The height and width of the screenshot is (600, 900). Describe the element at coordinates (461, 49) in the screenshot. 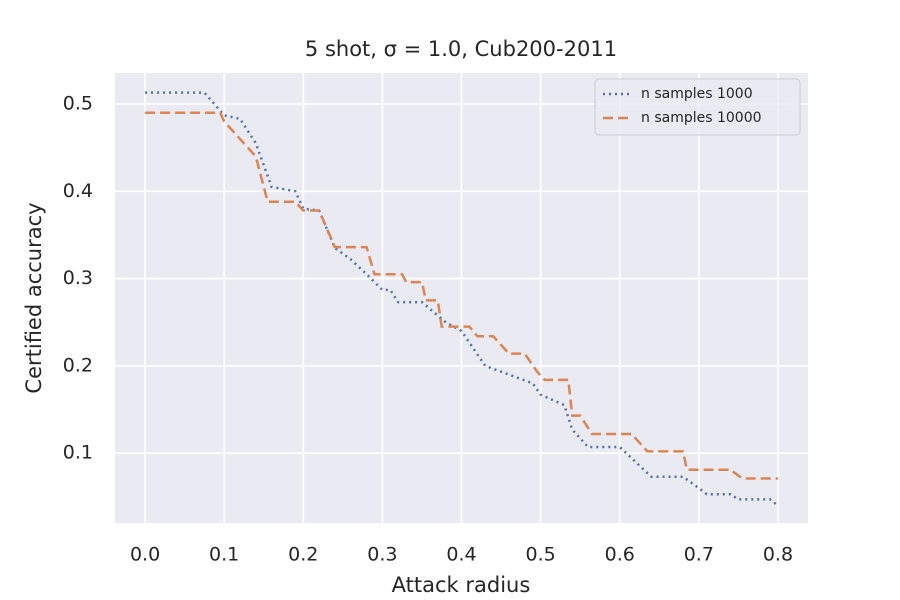

I see `chart-title: 5 shot, σ = 1.0, Cub200-2011` at that location.